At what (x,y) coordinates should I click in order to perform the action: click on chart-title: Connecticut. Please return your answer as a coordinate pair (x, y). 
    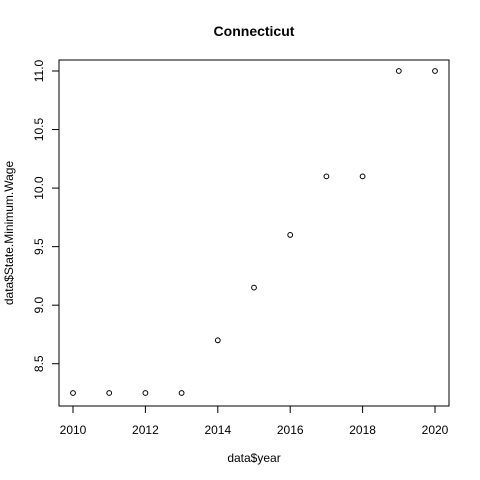
    Looking at the image, I should click on (254, 31).